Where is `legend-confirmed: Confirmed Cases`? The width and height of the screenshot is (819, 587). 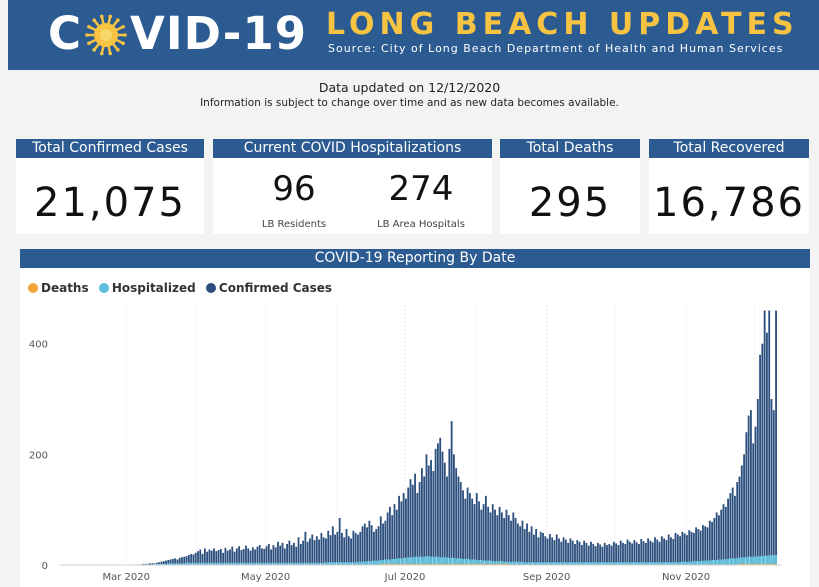 legend-confirmed: Confirmed Cases is located at coordinates (268, 288).